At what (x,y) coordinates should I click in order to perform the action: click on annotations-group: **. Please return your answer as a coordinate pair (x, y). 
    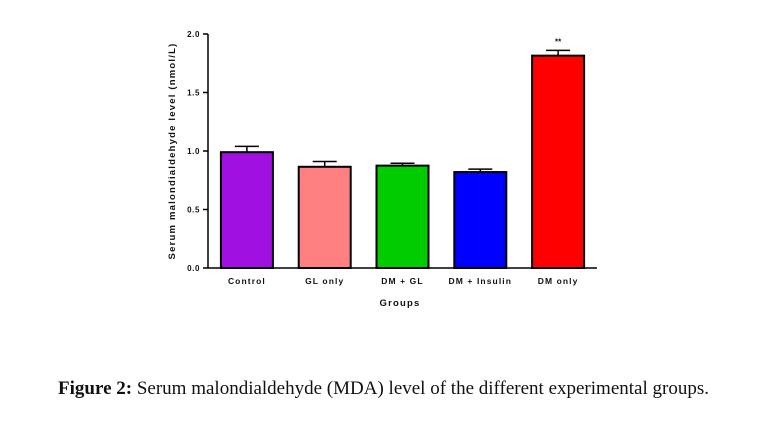
    Looking at the image, I should click on (558, 41).